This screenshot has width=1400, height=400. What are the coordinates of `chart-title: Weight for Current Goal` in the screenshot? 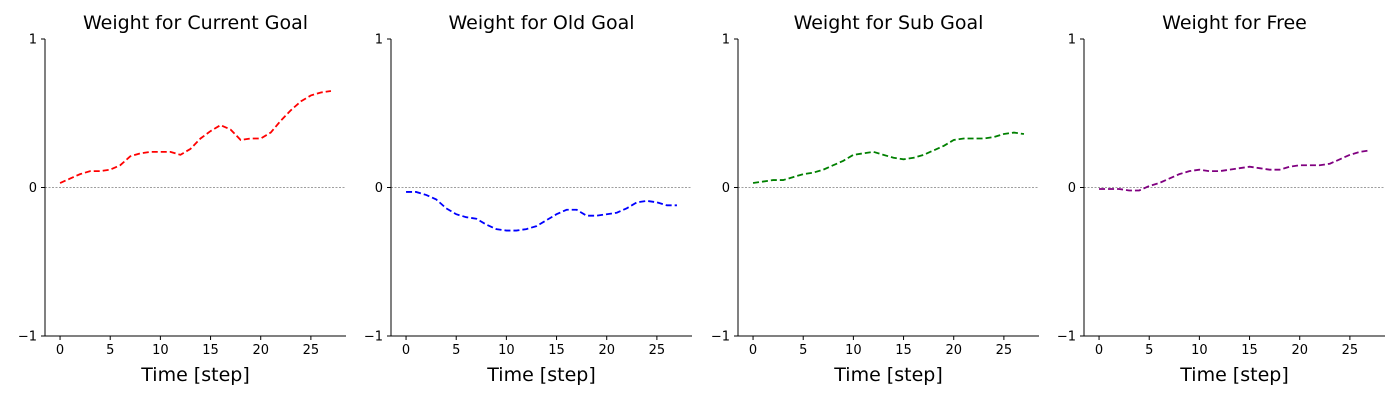 It's located at (195, 23).